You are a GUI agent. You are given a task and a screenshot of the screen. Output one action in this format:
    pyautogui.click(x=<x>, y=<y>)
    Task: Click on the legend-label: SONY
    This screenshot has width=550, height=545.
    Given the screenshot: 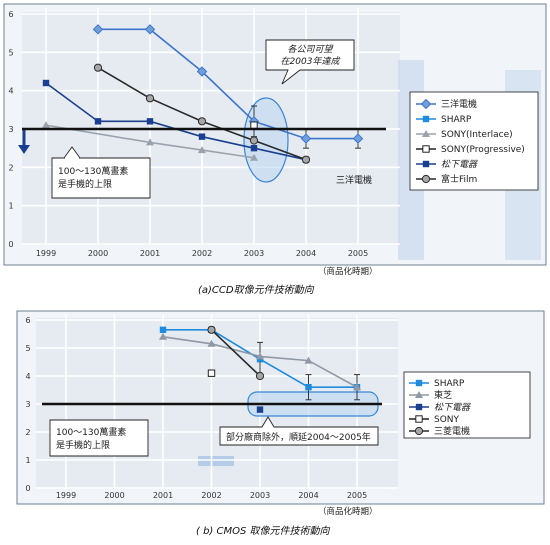 What is the action you would take?
    pyautogui.click(x=447, y=420)
    